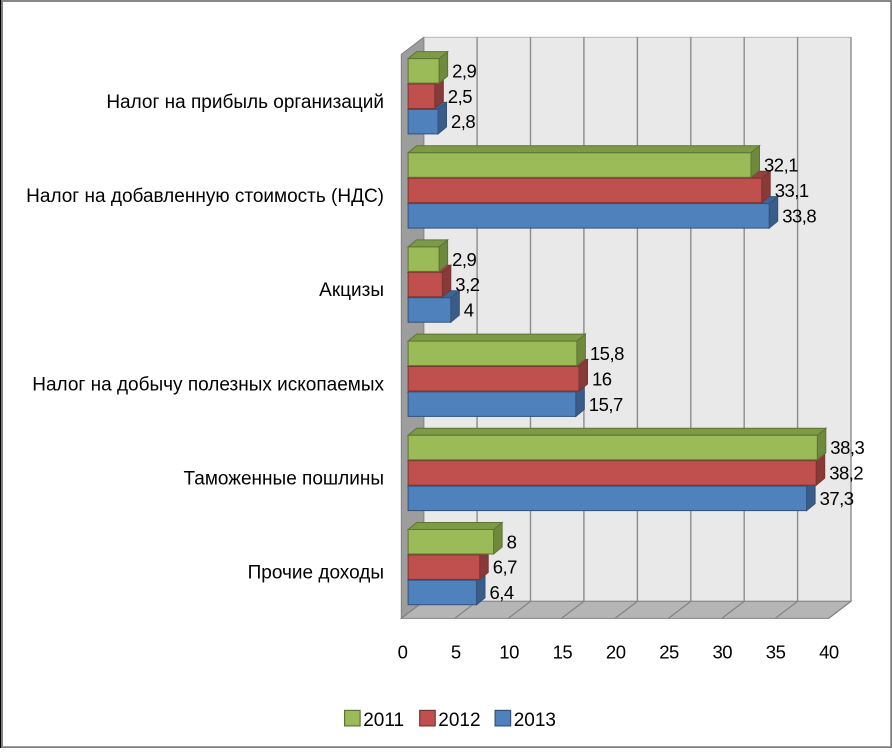  Describe the element at coordinates (847, 447) in the screenshot. I see `svg-text: 38,3` at that location.